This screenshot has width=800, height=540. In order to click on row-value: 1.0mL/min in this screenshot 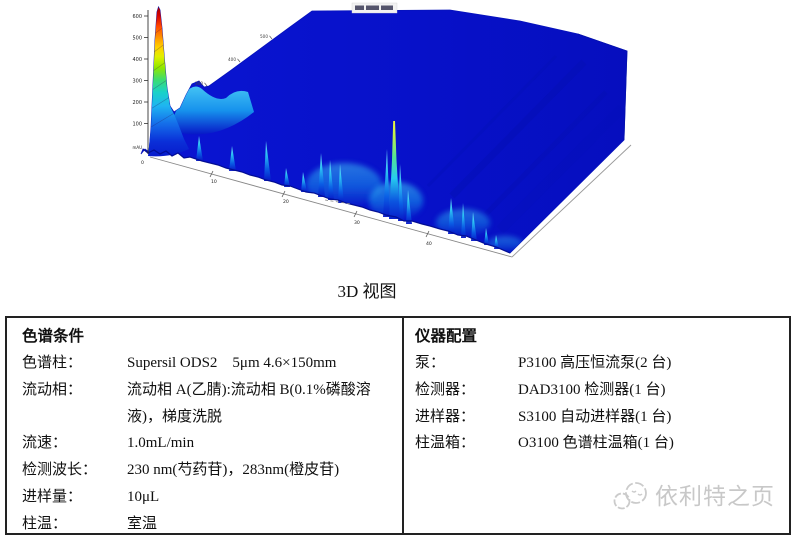, I will do `click(161, 443)`.